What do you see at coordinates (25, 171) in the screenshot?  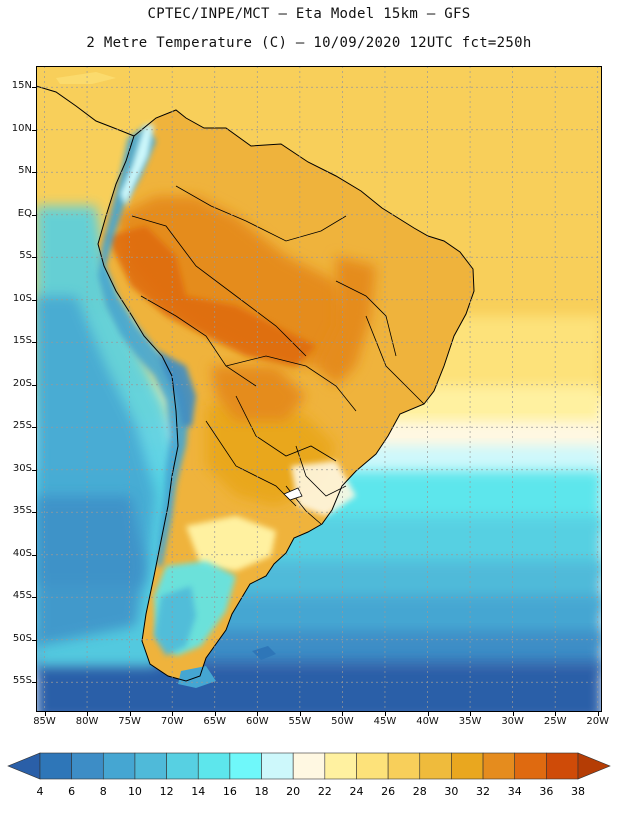 I see `lat-tick-label: 5N` at bounding box center [25, 171].